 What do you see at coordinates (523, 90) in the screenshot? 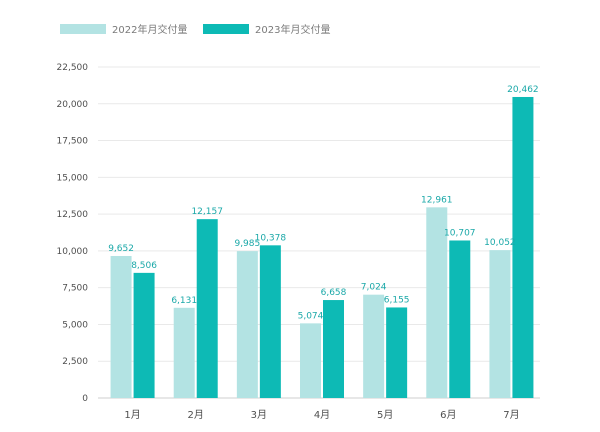
I see `data-label: 20,462` at bounding box center [523, 90].